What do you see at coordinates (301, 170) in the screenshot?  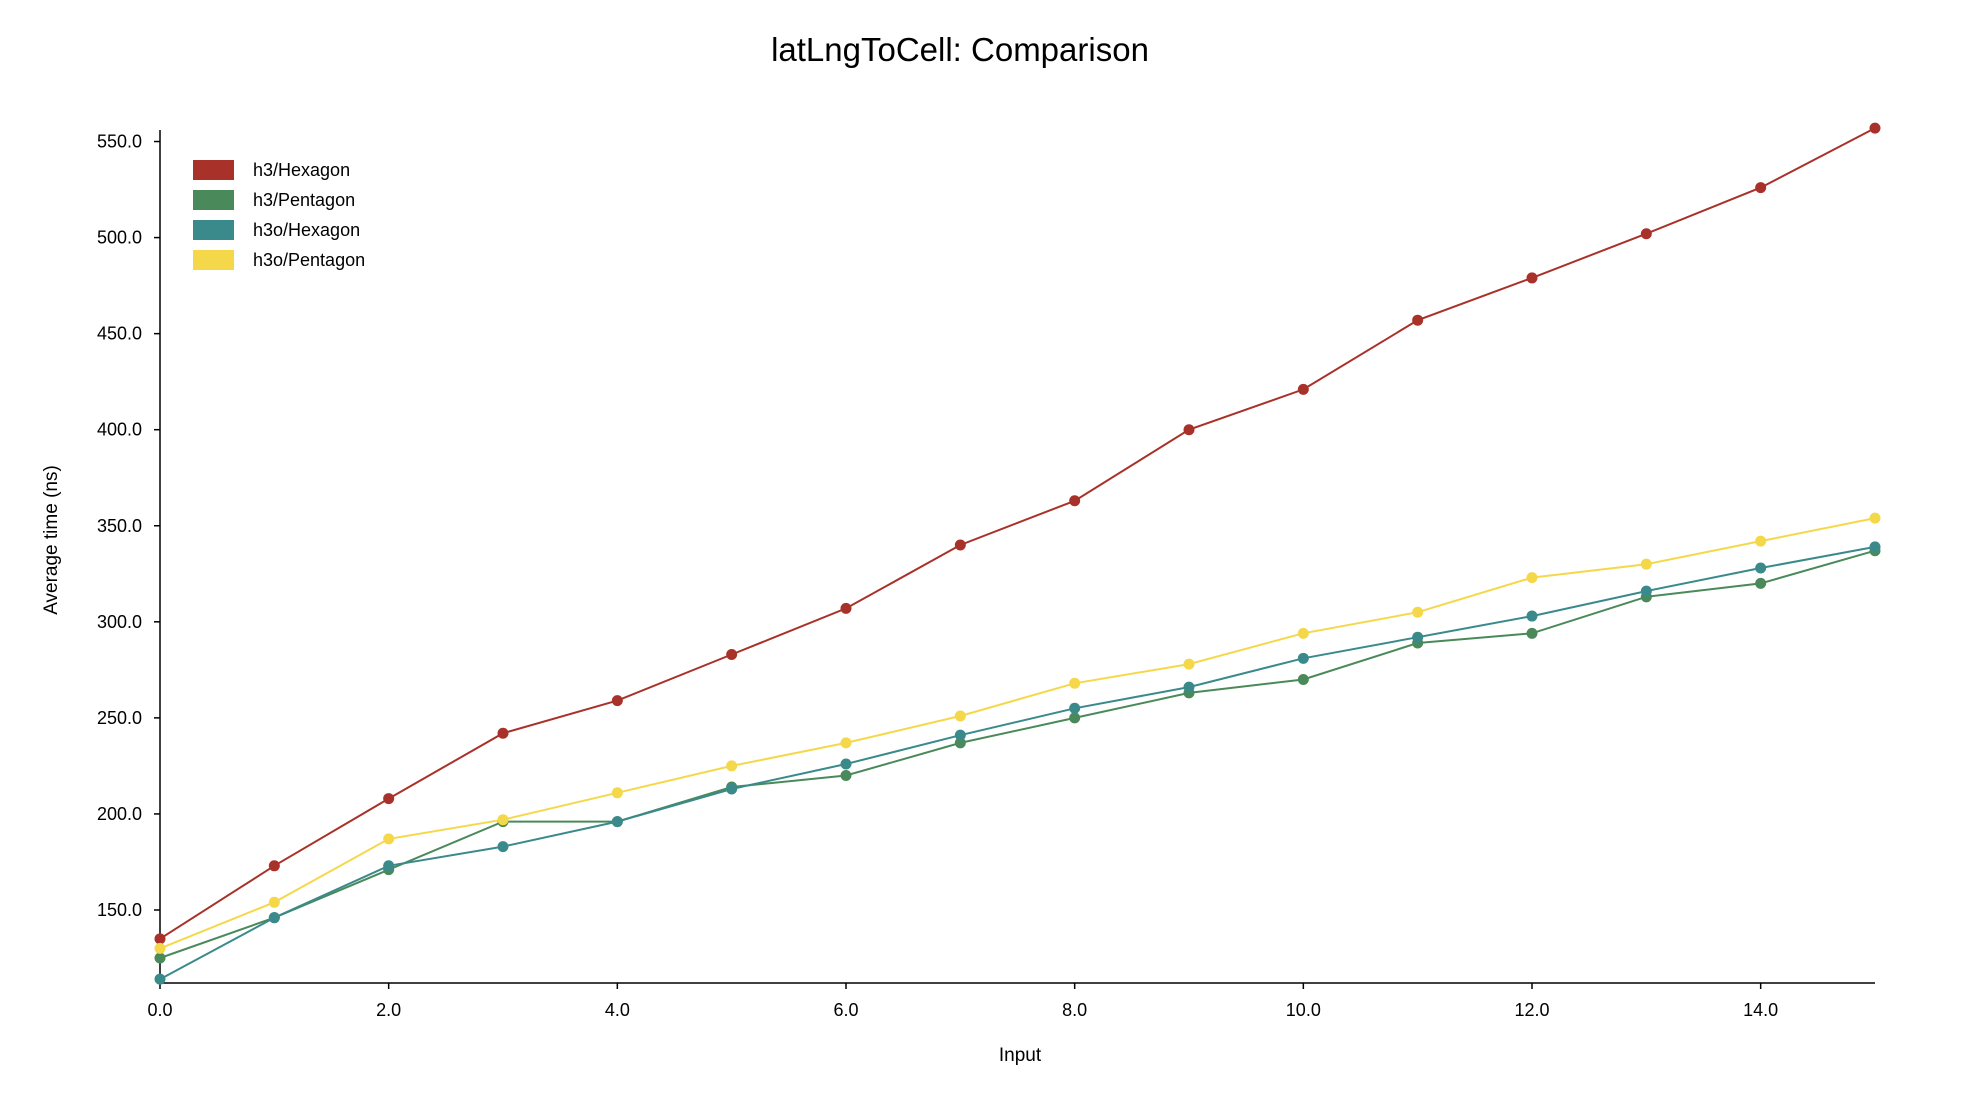 I see `legend-label: h3/Hexagon` at bounding box center [301, 170].